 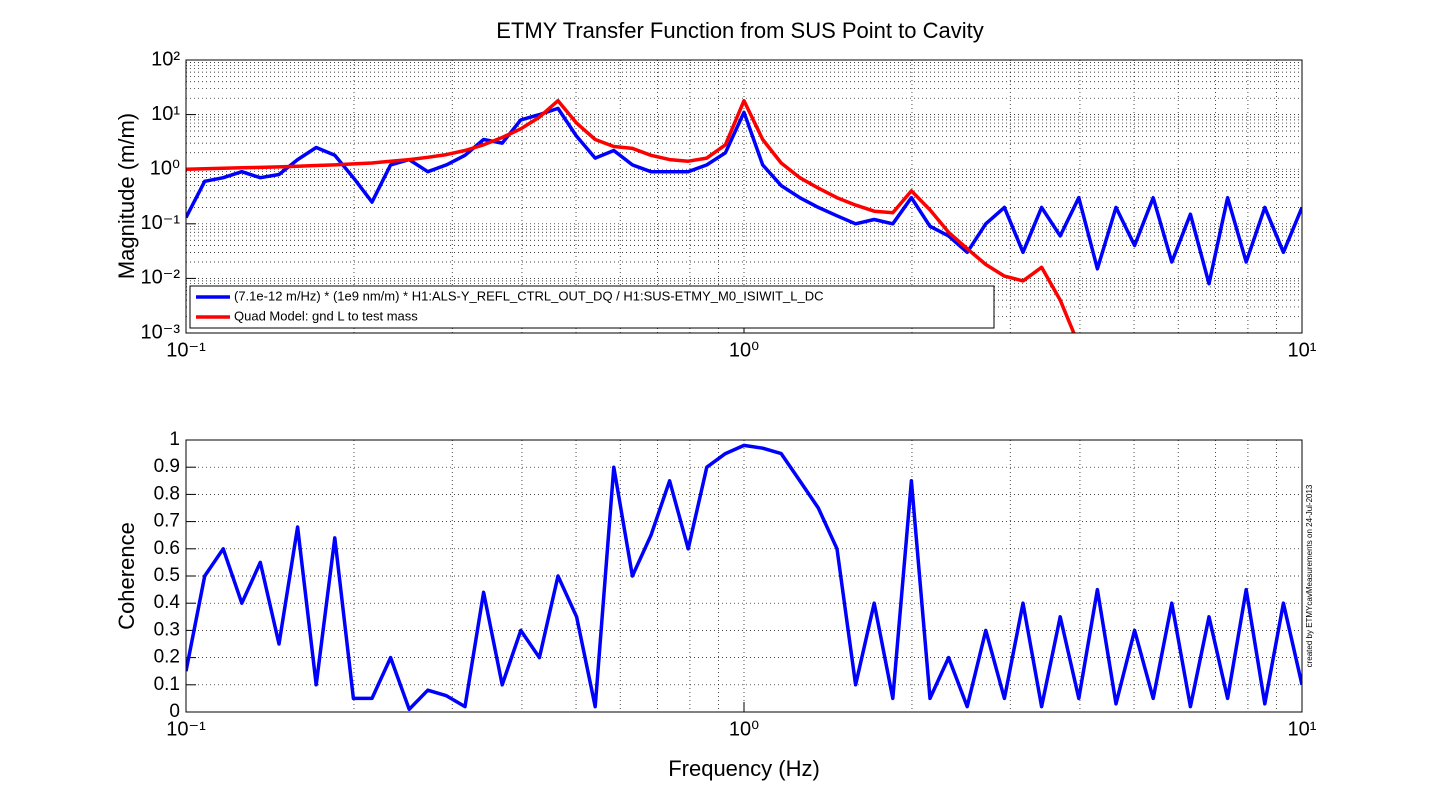 What do you see at coordinates (167, 466) in the screenshot?
I see `y-tick-label: 0.9` at bounding box center [167, 466].